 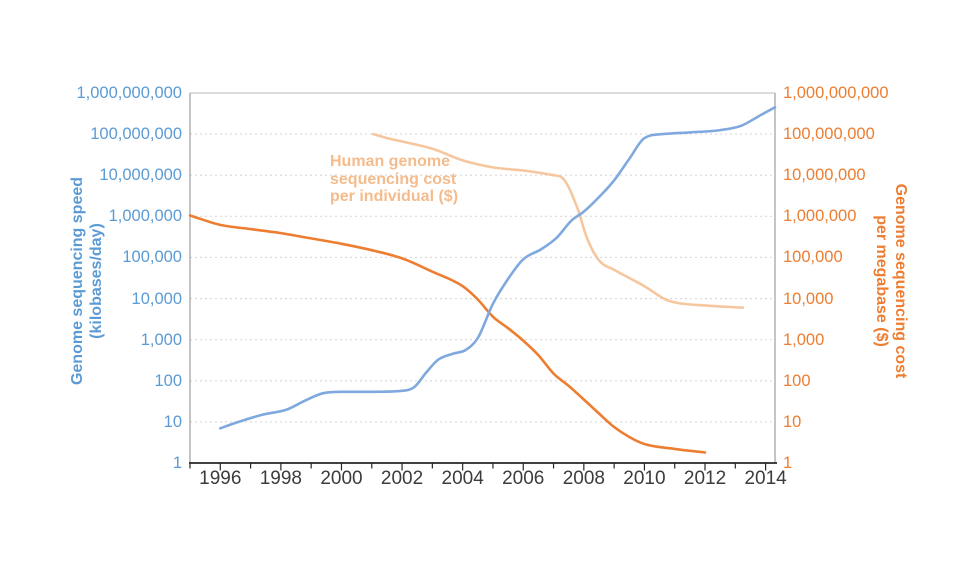 What do you see at coordinates (829, 134) in the screenshot?
I see `y-right-tick-label: 100,000,000` at bounding box center [829, 134].